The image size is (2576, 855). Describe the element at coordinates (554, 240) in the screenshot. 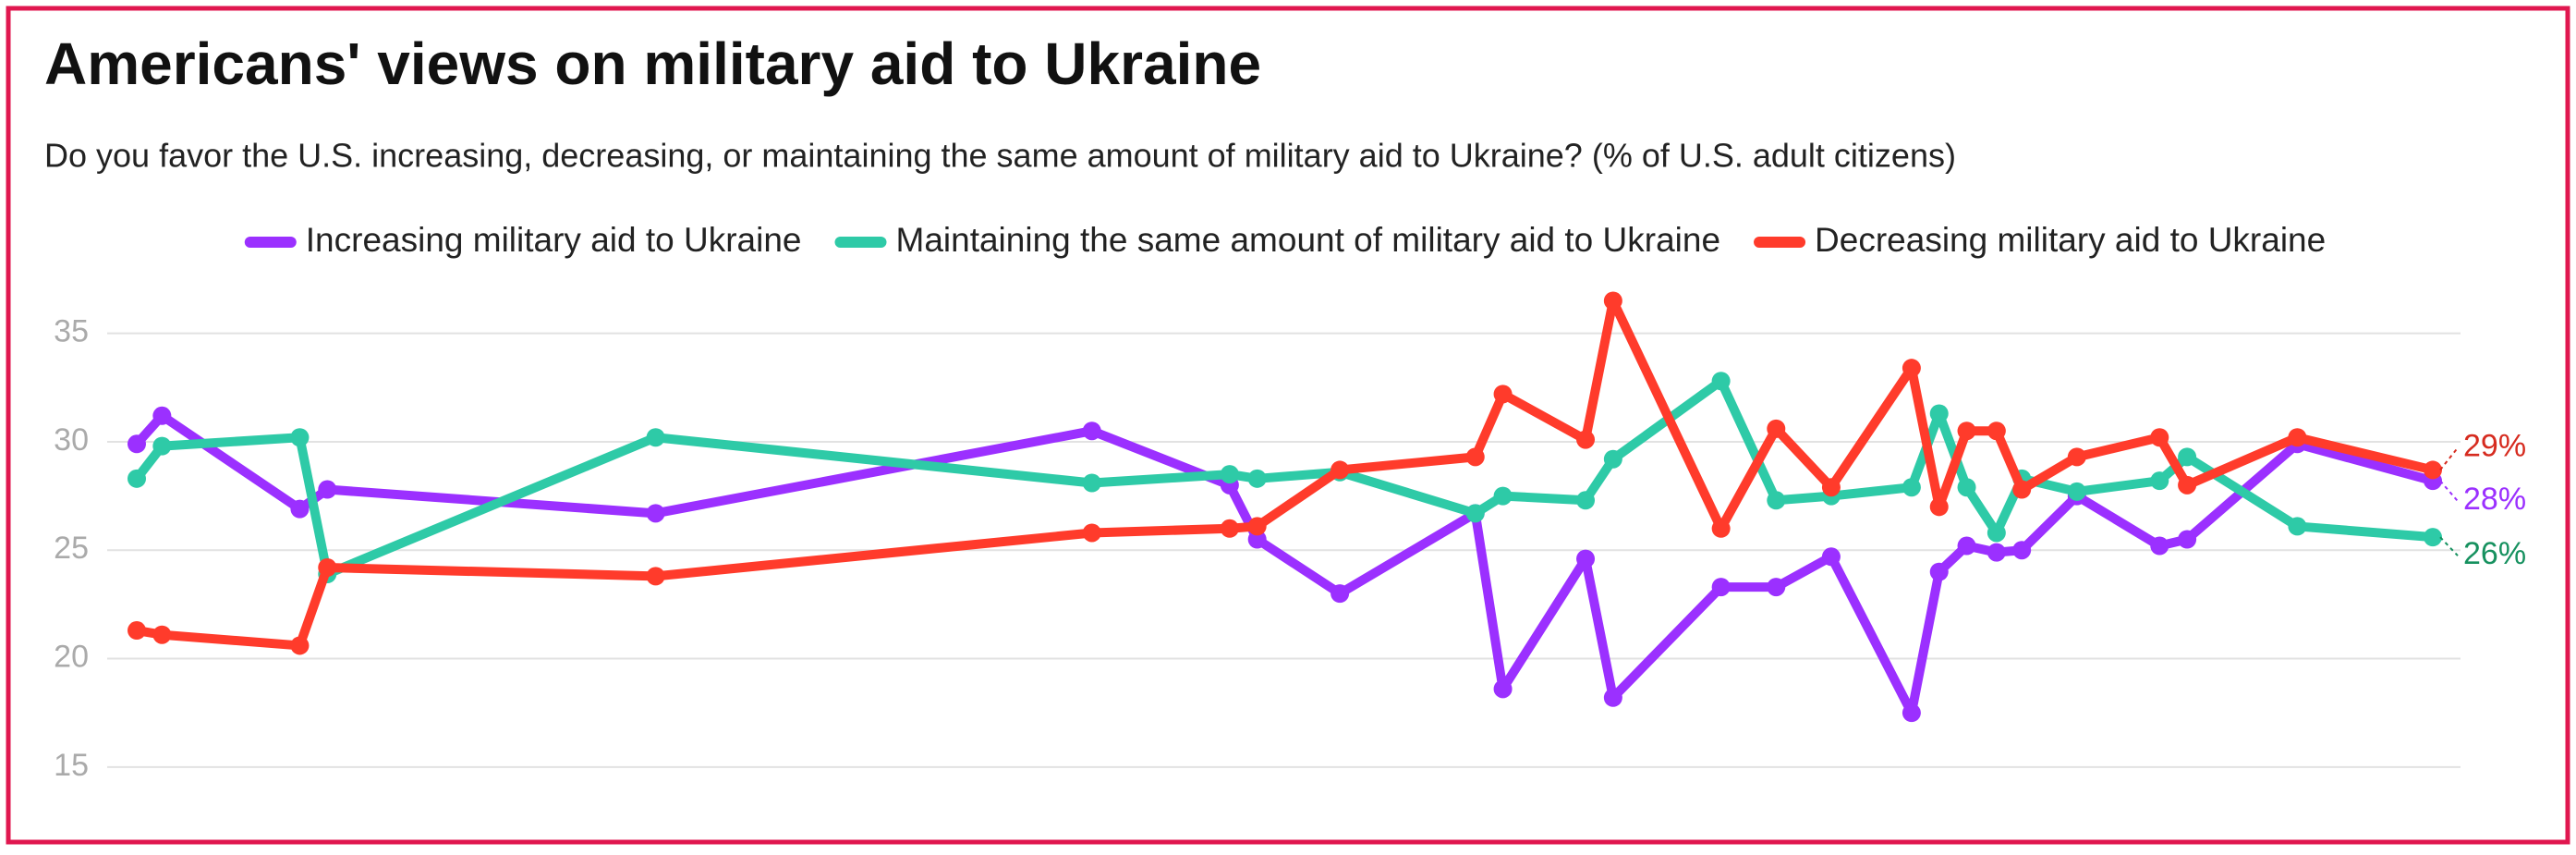

I see `legend-label: Increasing military aid to Ukraine` at that location.